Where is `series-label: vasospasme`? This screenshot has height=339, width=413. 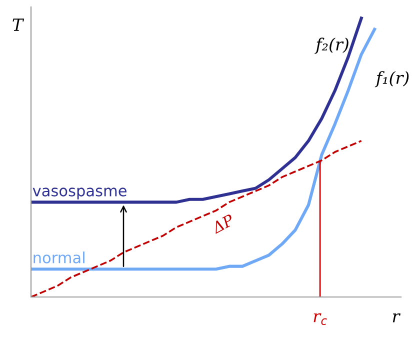 series-label: vasospasme is located at coordinates (79, 194).